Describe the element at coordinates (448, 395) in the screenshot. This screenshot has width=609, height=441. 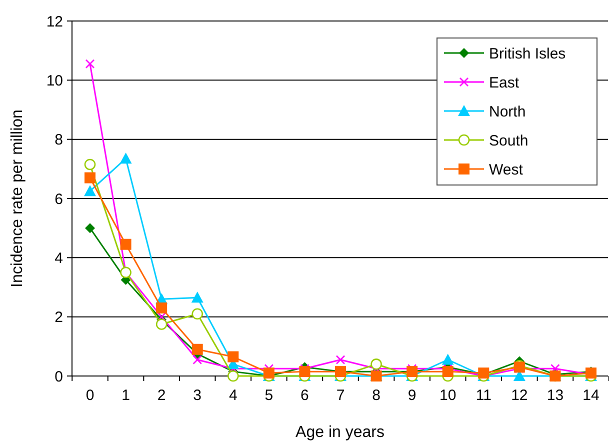
I see `x-tick-label: 10` at that location.